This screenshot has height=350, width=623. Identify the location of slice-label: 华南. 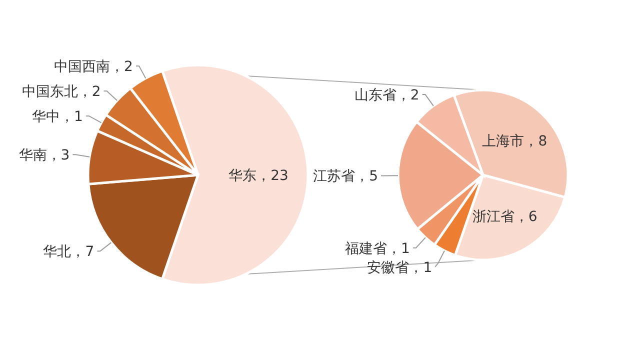
(32, 155).